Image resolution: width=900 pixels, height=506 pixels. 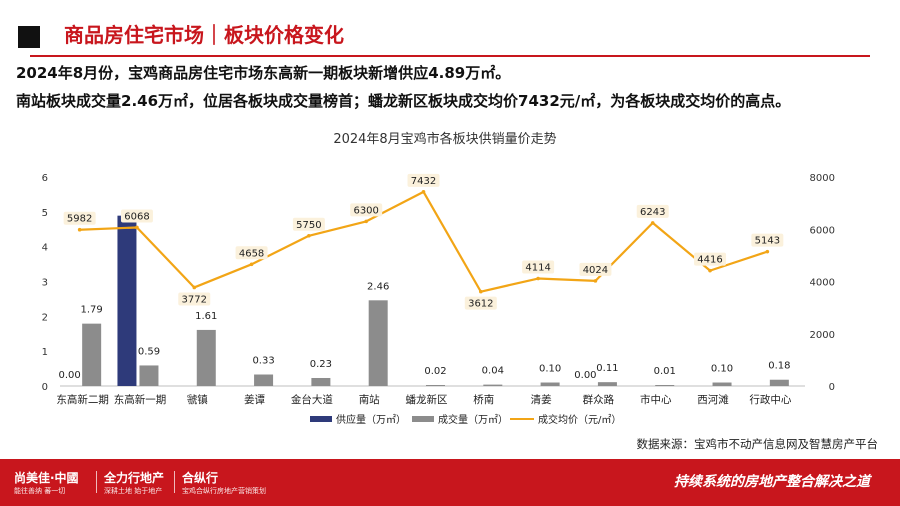 I want to click on page-title: 商品房住宅市场｜板块价格变化, so click(x=204, y=35).